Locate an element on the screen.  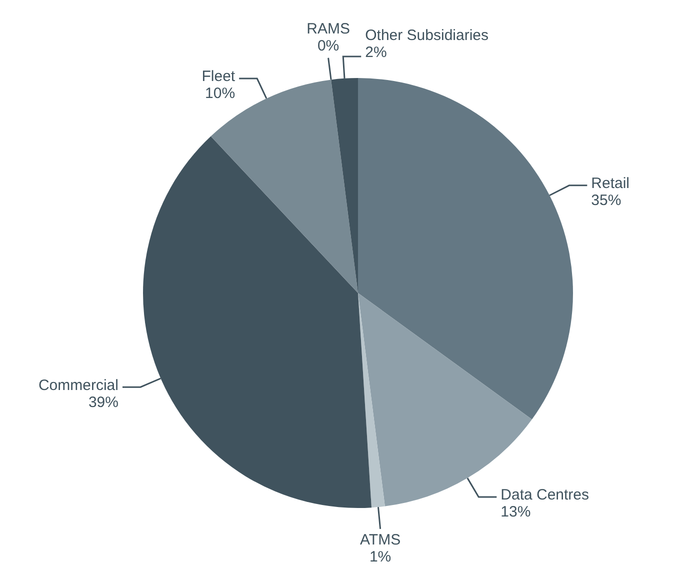
slice-label: Other Subsidiaries is located at coordinates (427, 35).